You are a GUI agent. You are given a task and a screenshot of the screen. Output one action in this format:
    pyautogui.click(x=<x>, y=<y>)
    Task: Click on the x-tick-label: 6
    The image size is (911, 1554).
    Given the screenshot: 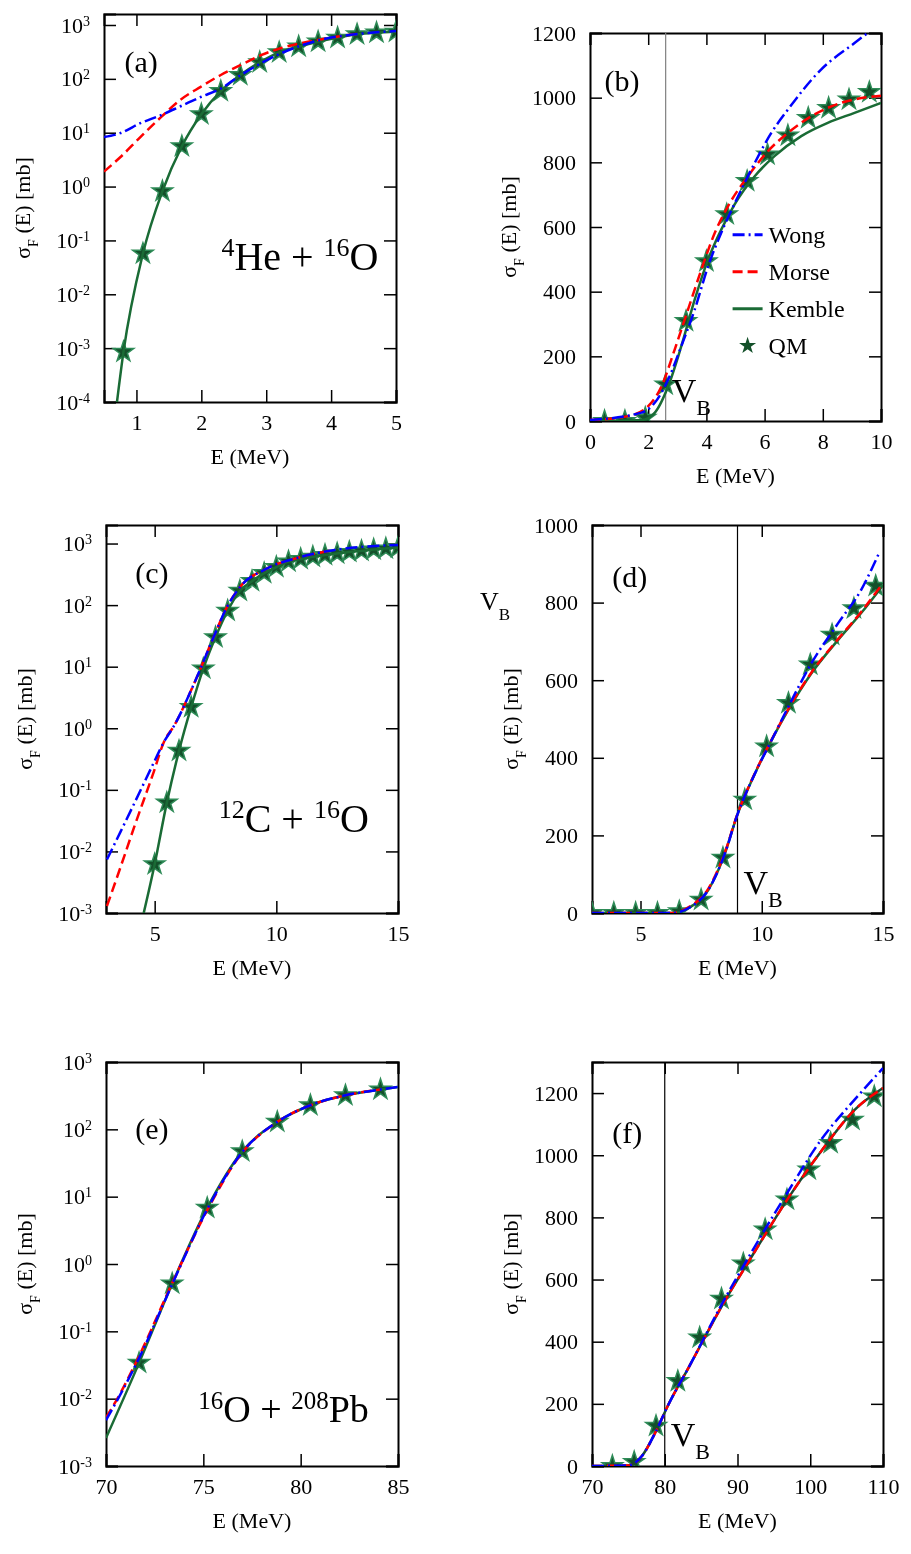 What is the action you would take?
    pyautogui.click(x=765, y=441)
    